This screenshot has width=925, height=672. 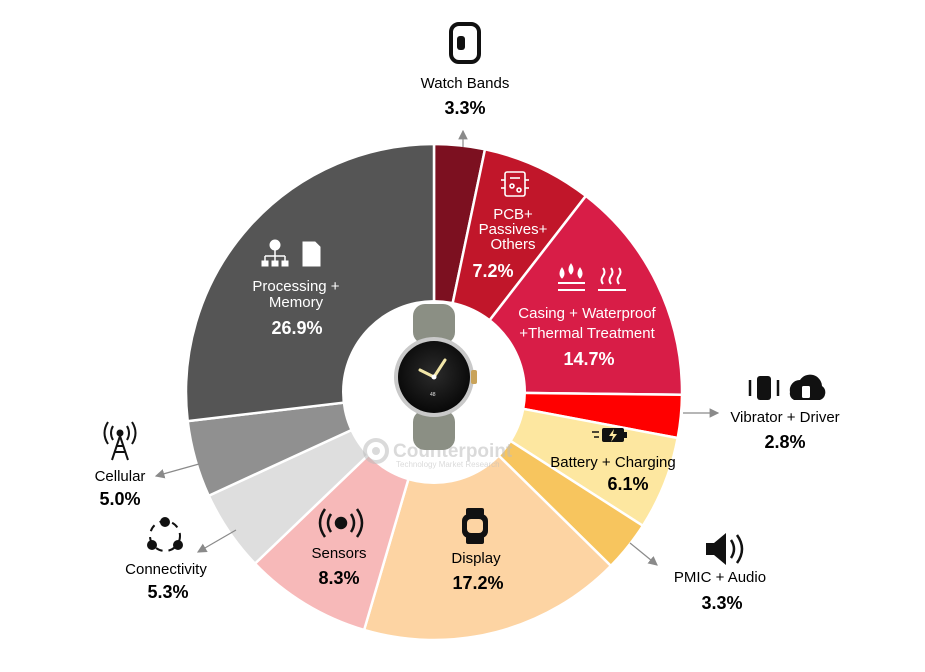 I want to click on label-processing-2: Memory, so click(x=296, y=302).